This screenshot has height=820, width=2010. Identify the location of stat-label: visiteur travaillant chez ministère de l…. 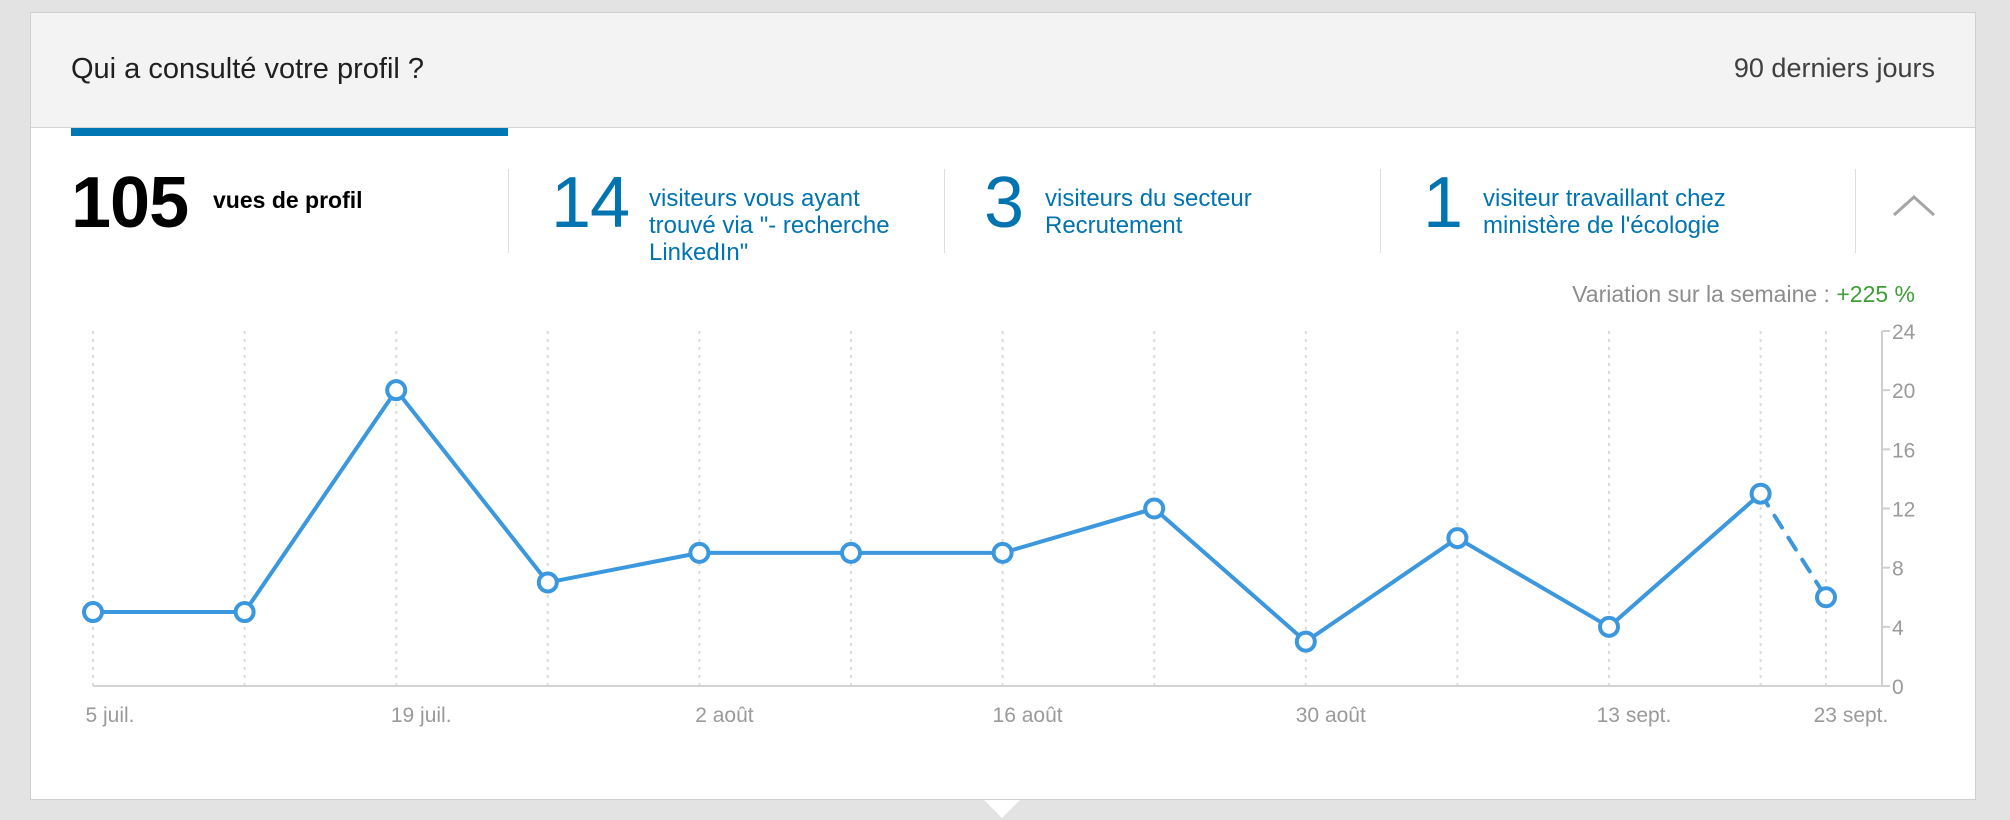
(1604, 212).